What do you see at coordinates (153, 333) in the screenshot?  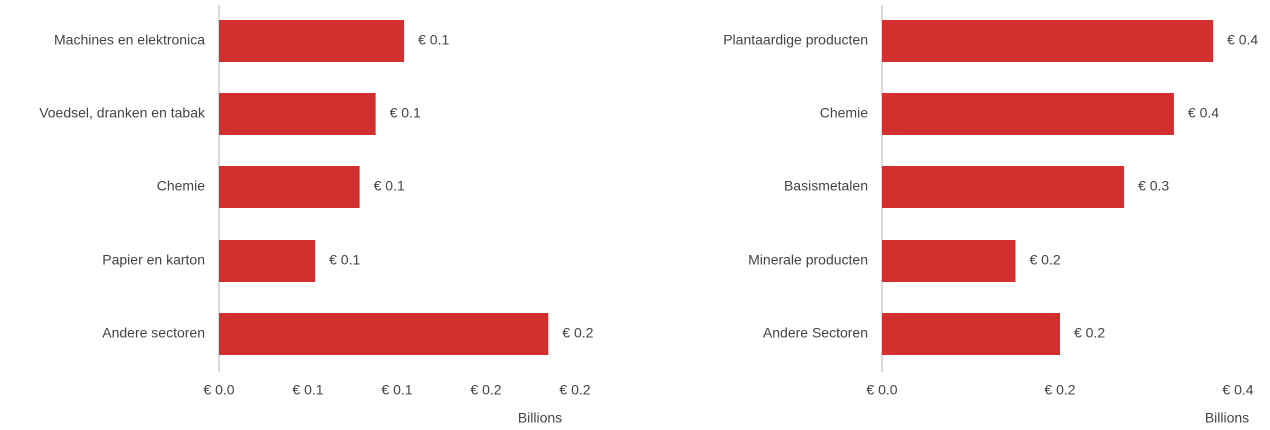 I see `y-tick-label: Andere sectoren` at bounding box center [153, 333].